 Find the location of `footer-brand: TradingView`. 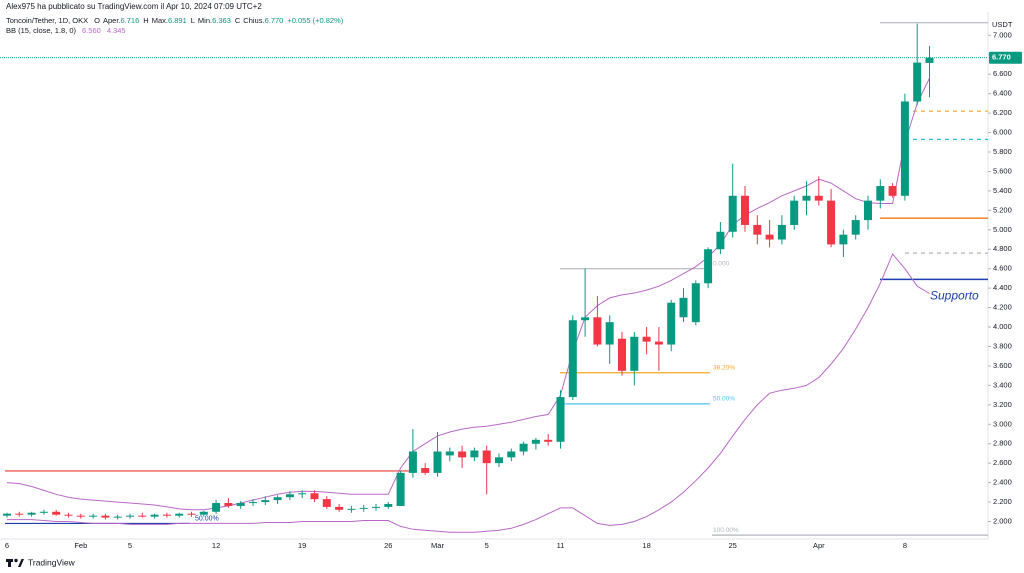

footer-brand: TradingView is located at coordinates (52, 562).